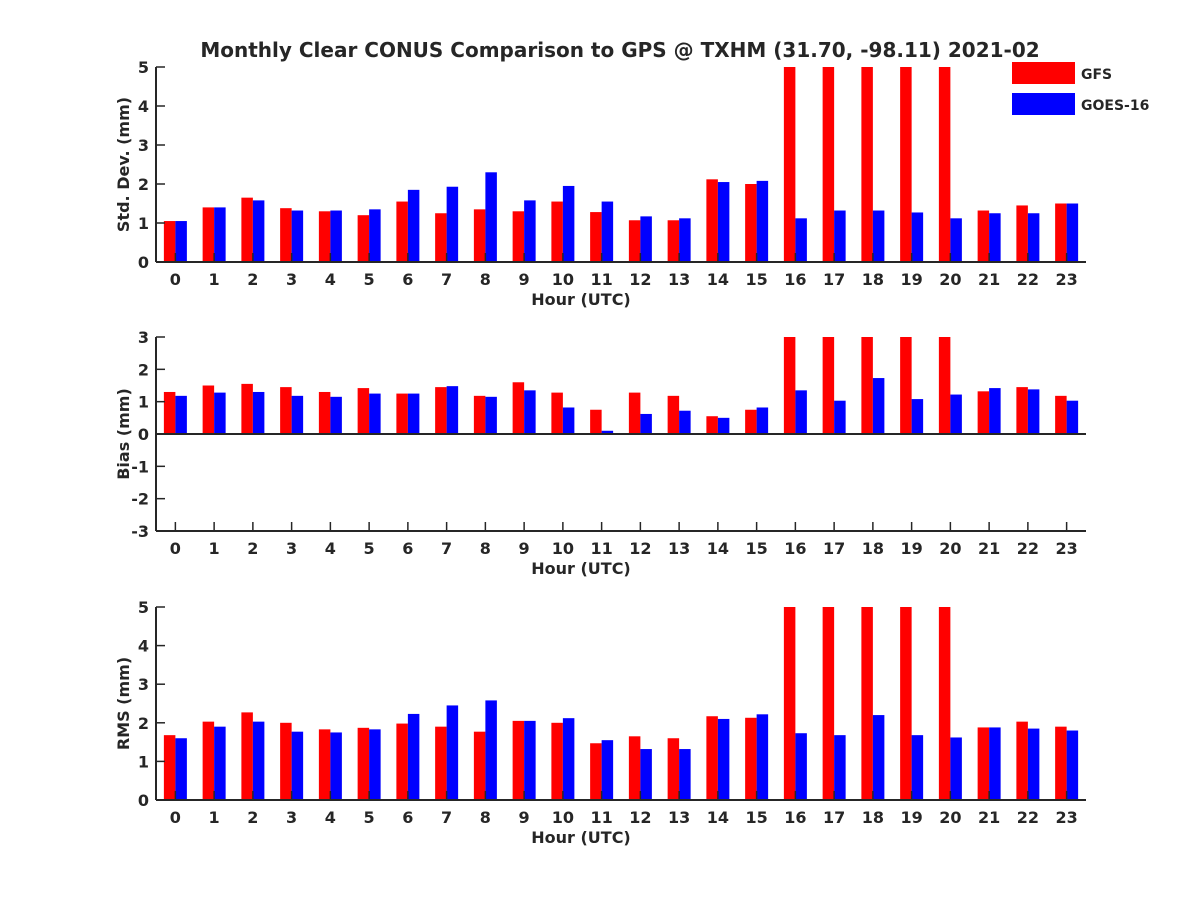 The image size is (1200, 900). Describe the element at coordinates (143, 337) in the screenshot. I see `y-tick-label: 3` at that location.